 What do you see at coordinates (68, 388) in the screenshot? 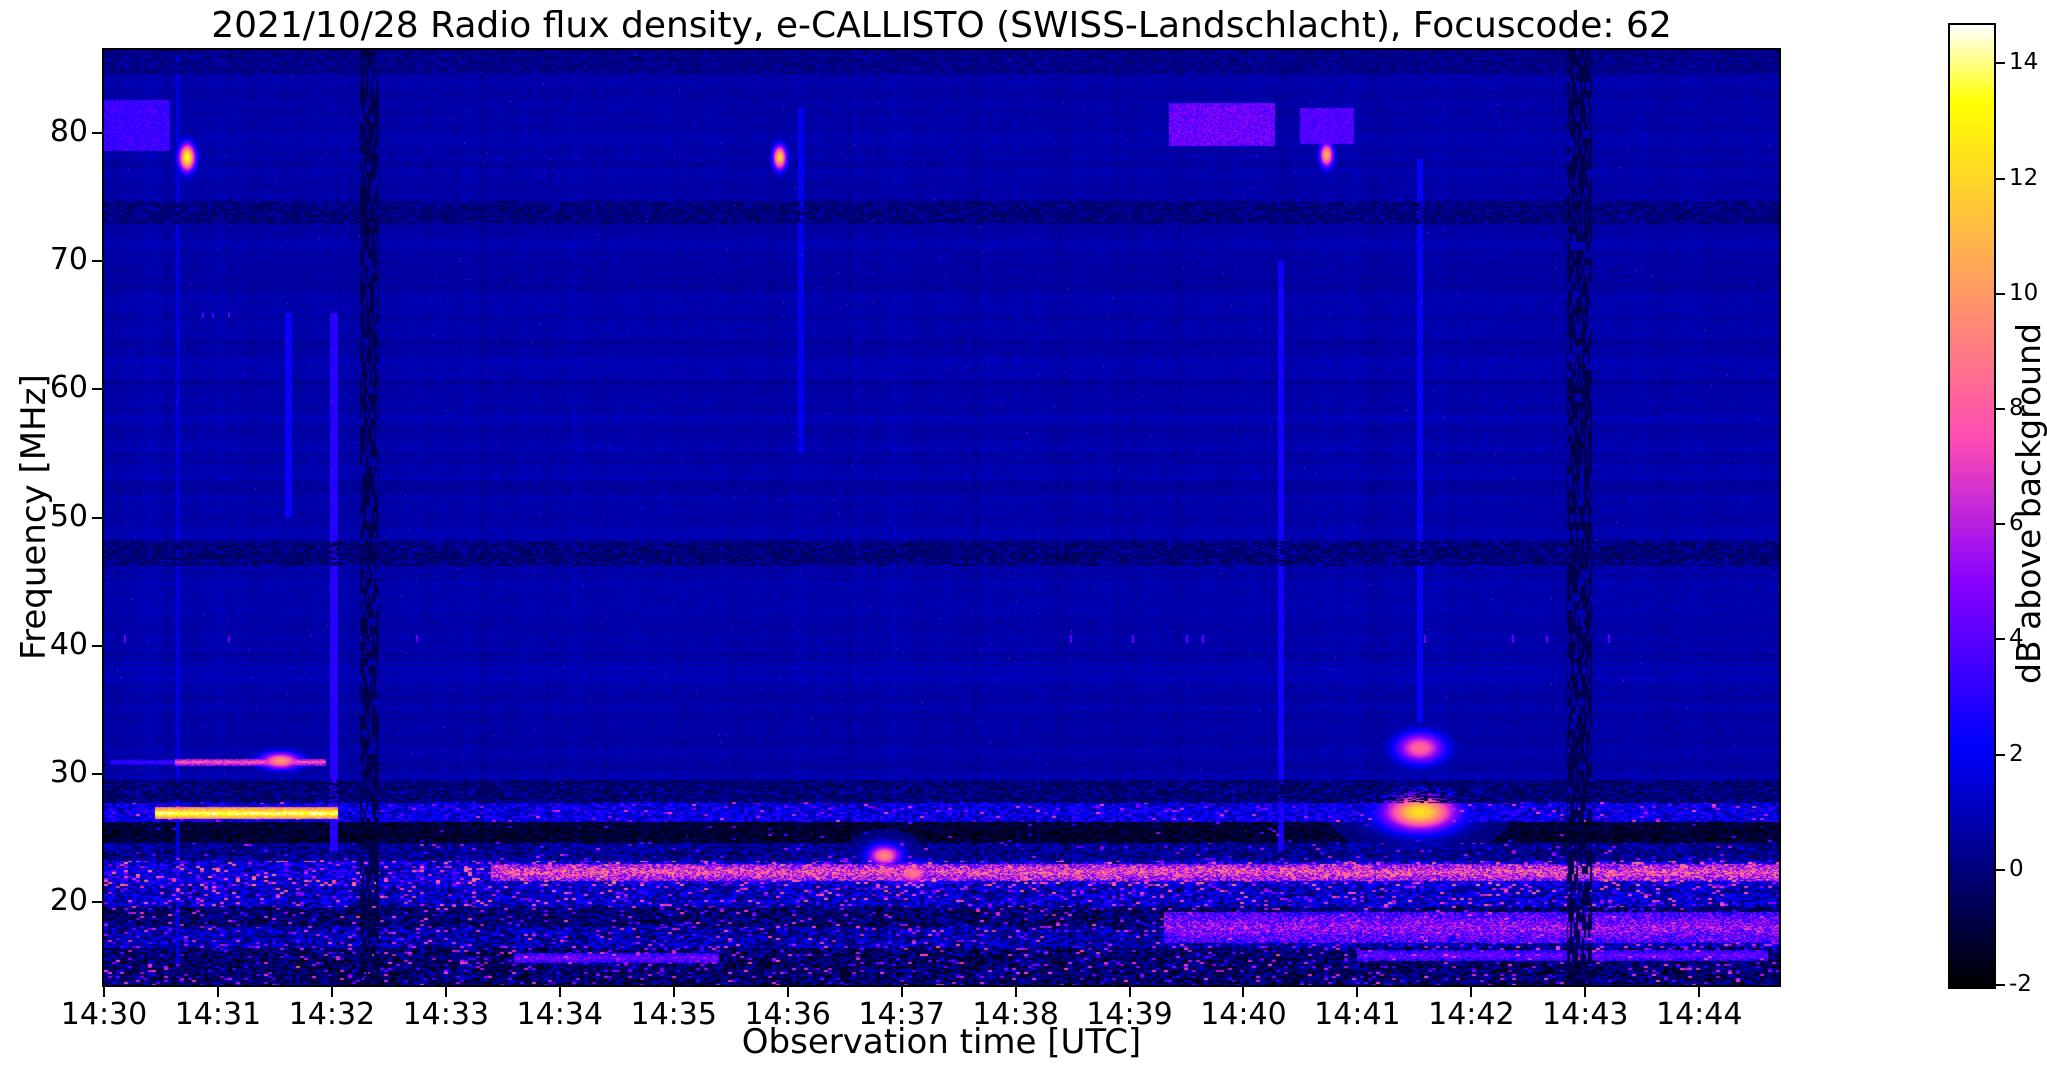
I see `y-tick-label: 60` at bounding box center [68, 388].